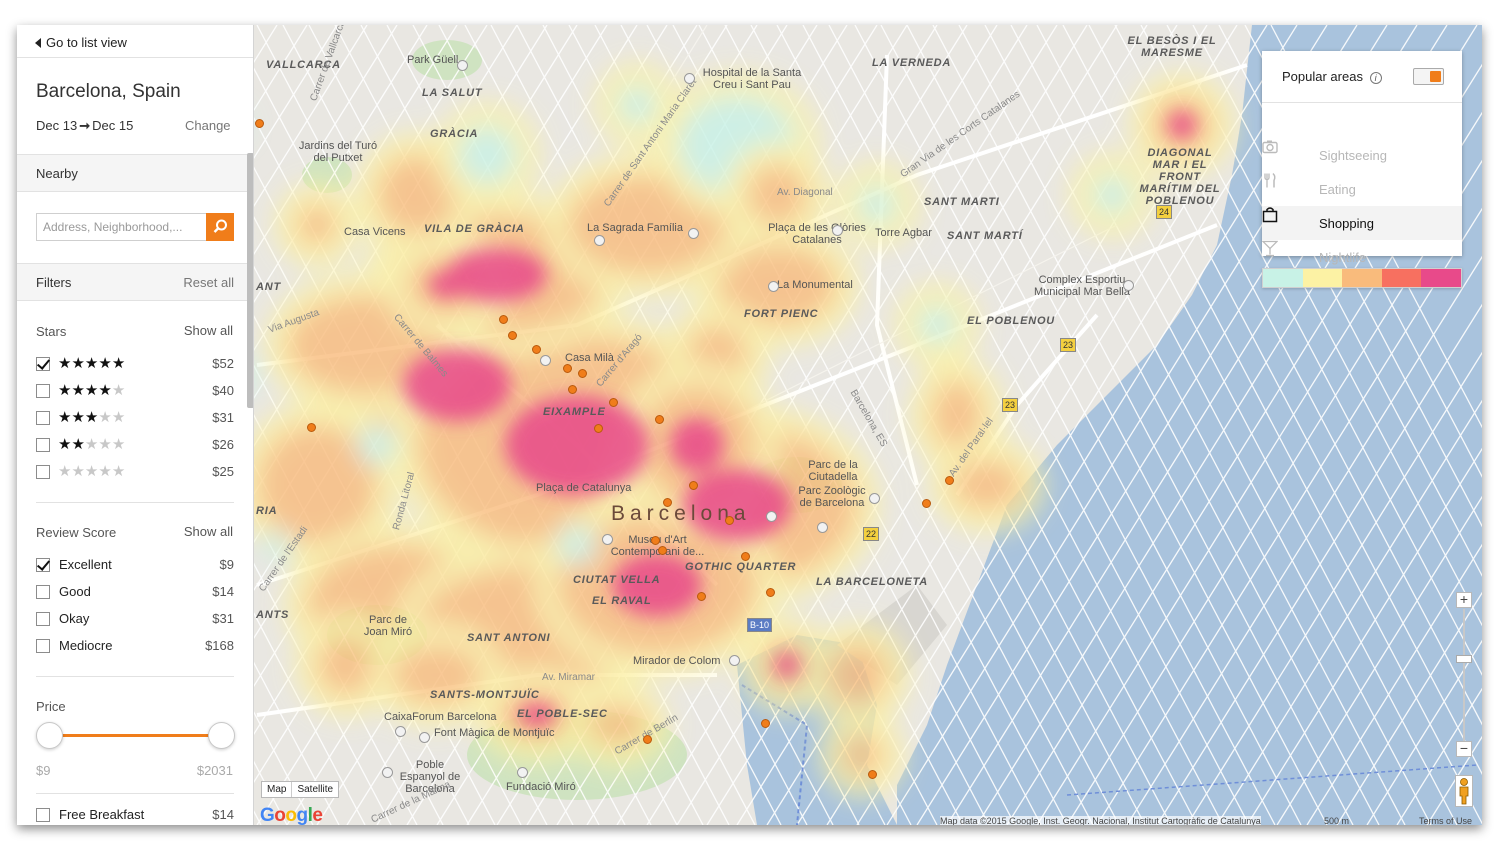 The height and width of the screenshot is (850, 1500). What do you see at coordinates (226, 564) in the screenshot?
I see `review-price: $9` at bounding box center [226, 564].